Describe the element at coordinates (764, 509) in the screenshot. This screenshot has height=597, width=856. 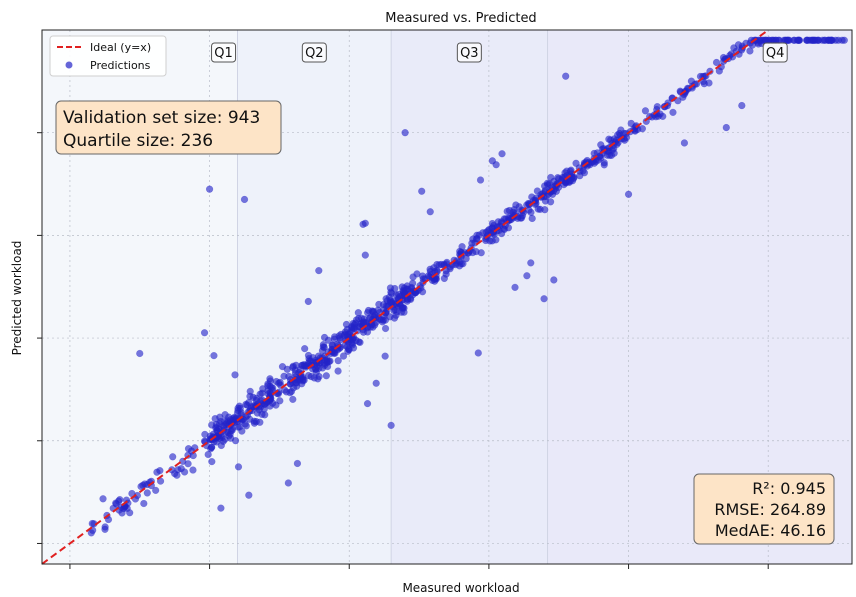
I see `metrics-background` at that location.